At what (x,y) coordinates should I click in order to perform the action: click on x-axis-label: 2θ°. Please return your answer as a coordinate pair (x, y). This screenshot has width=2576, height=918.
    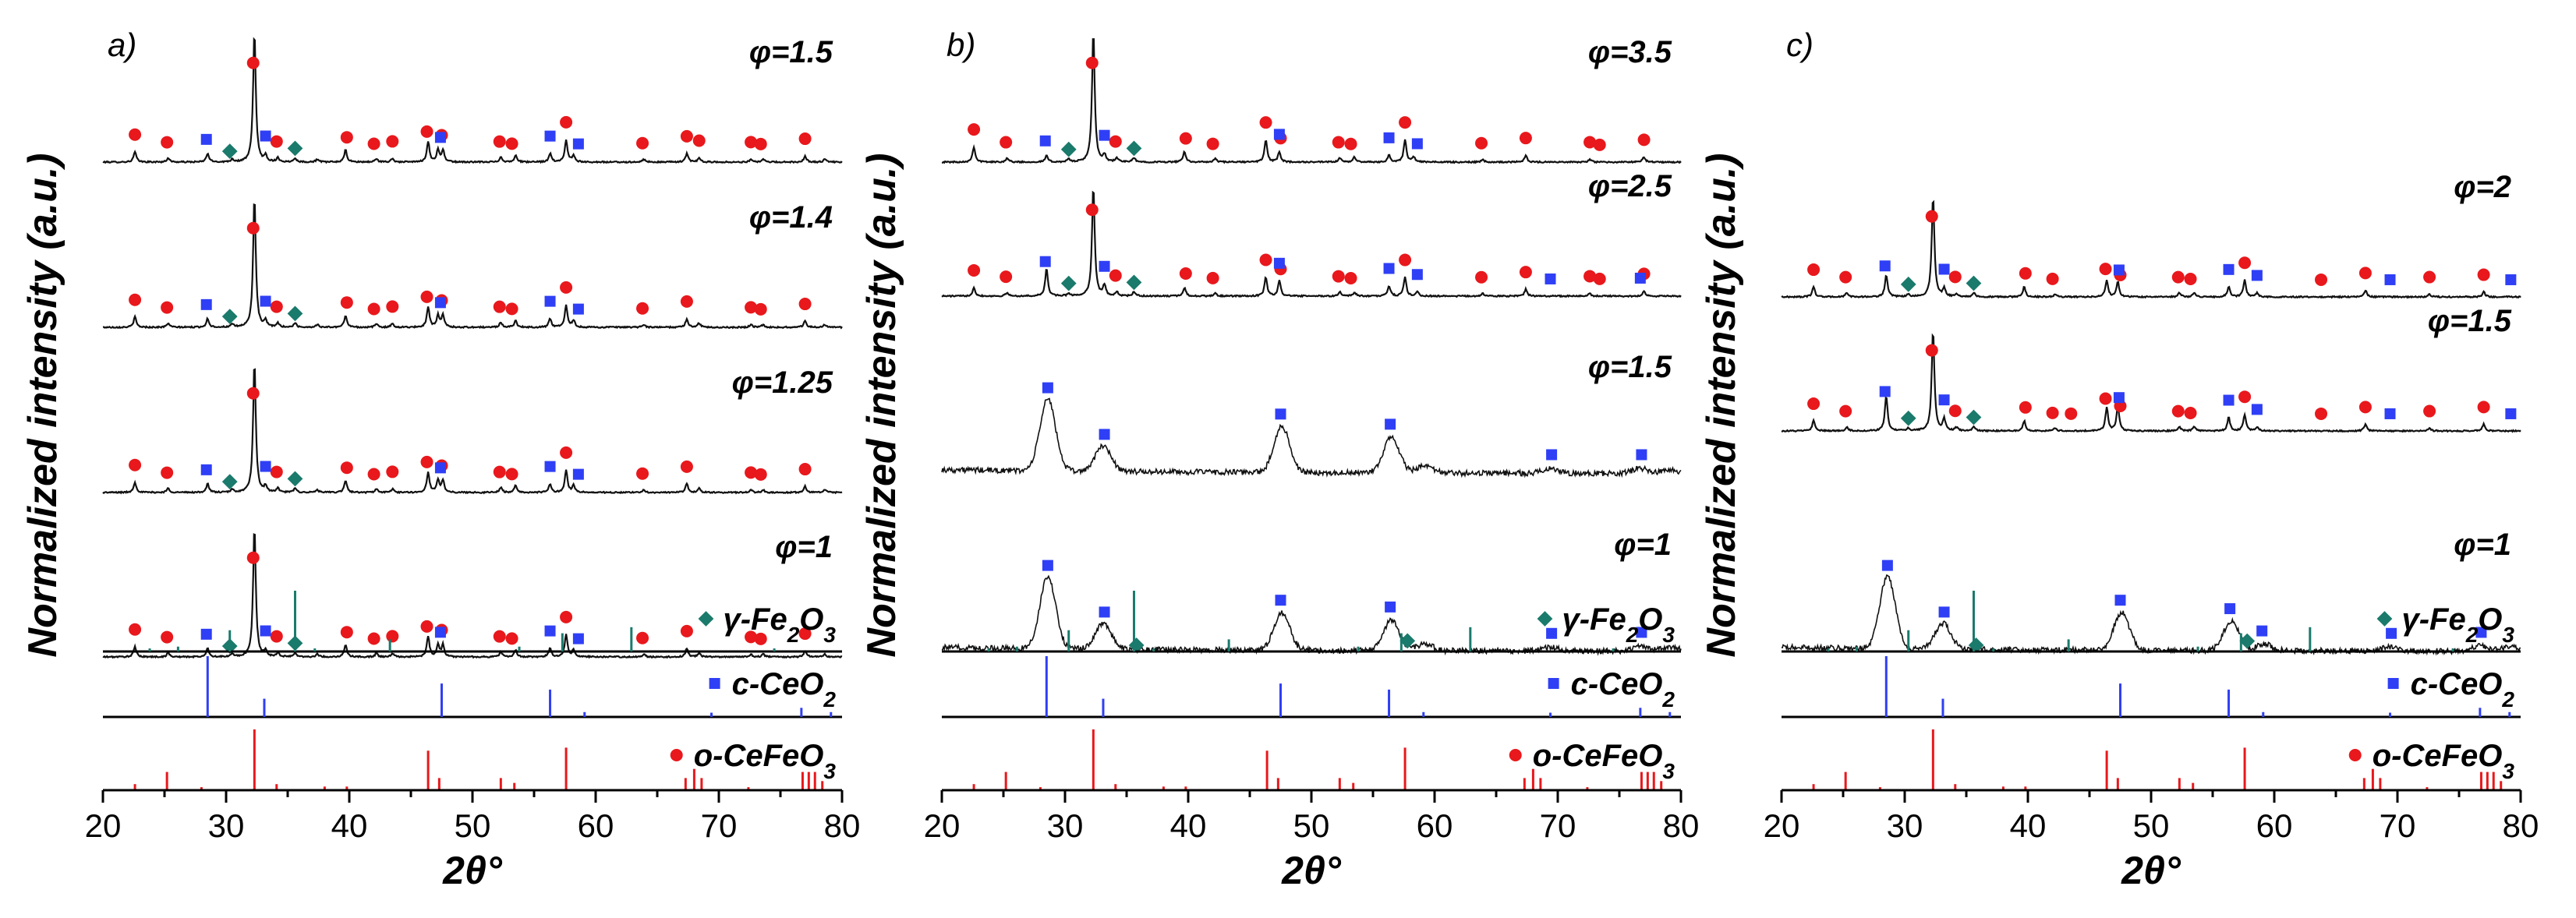
    Looking at the image, I should click on (472, 871).